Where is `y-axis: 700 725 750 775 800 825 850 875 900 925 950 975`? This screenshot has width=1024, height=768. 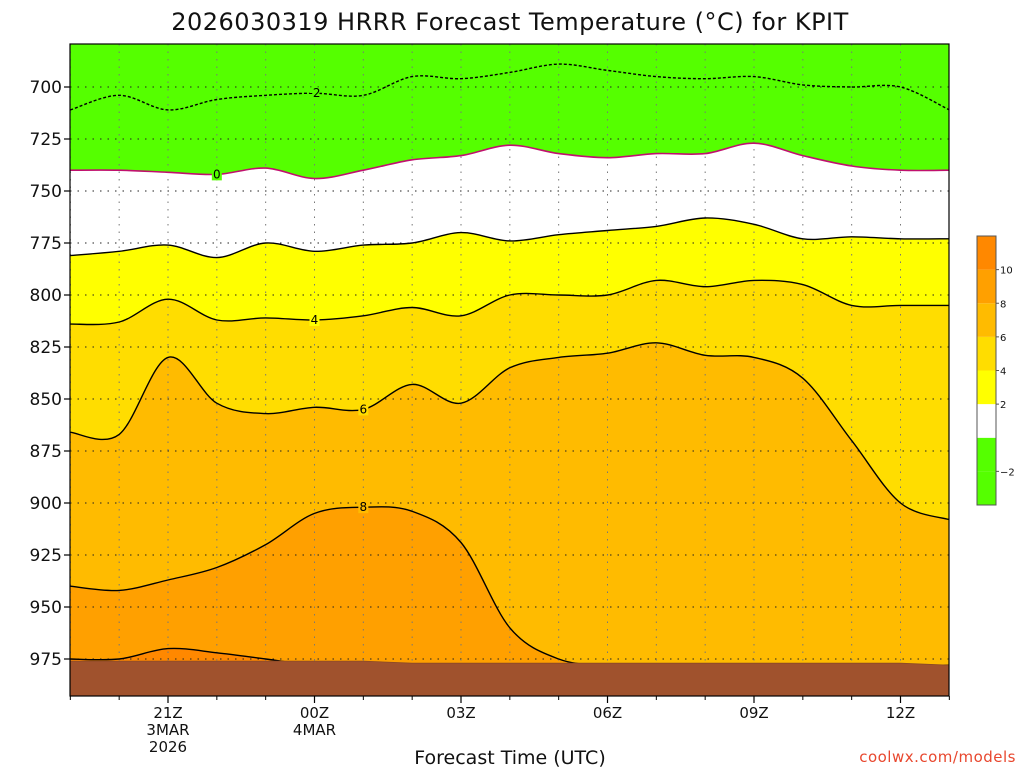 y-axis: 700 725 750 775 800 825 850 875 900 925 950 975 is located at coordinates (50, 374).